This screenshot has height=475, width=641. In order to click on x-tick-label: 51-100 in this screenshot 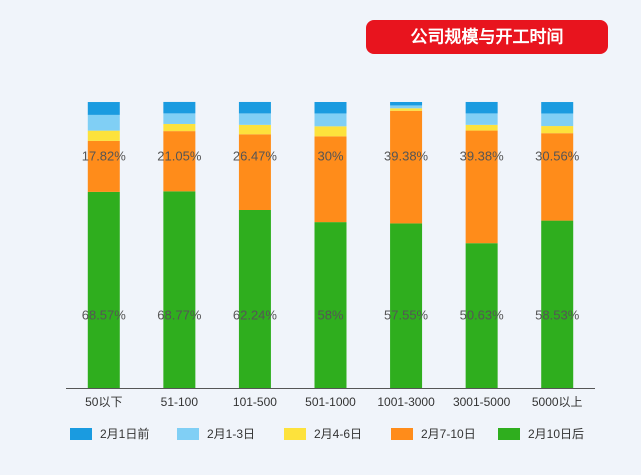, I will do `click(180, 402)`.